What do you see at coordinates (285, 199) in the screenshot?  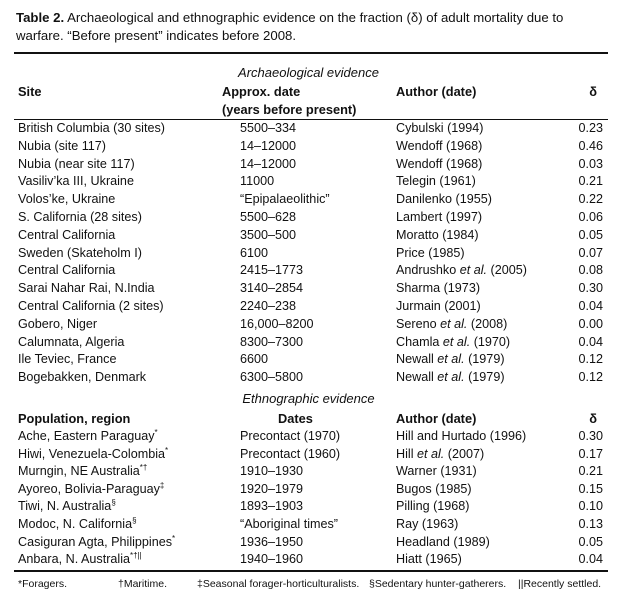 I see `date-cell: “Epipalaeolithic”` at bounding box center [285, 199].